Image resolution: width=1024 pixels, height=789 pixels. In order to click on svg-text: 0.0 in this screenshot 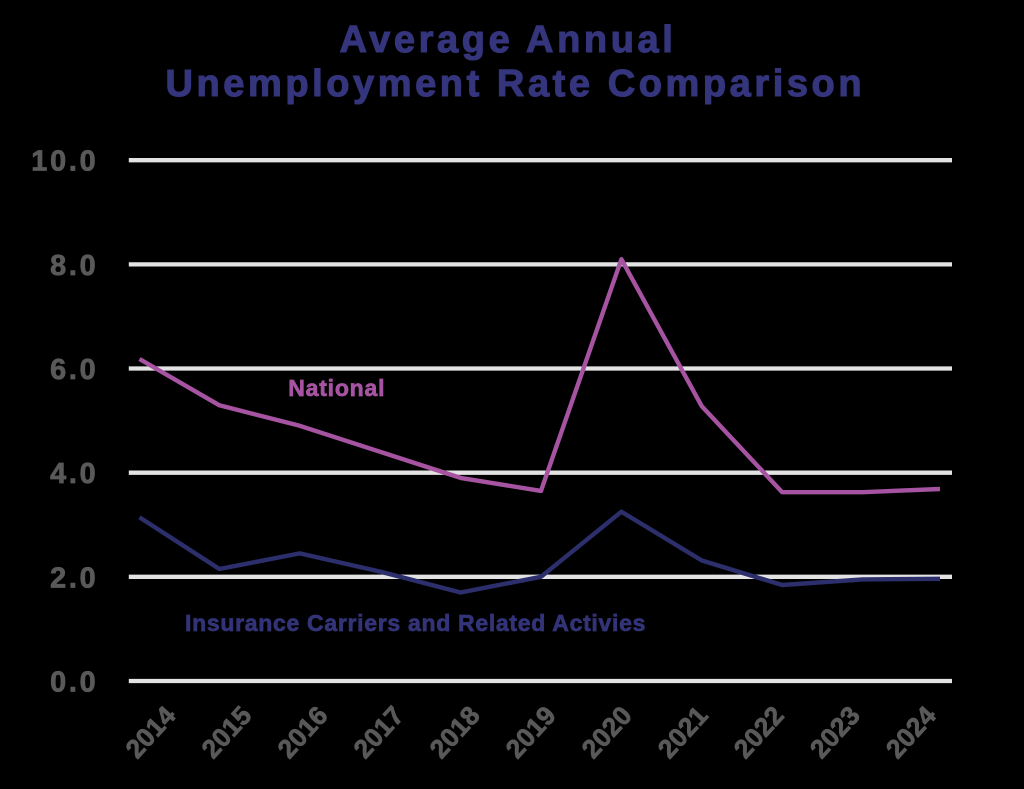, I will do `click(74, 683)`.